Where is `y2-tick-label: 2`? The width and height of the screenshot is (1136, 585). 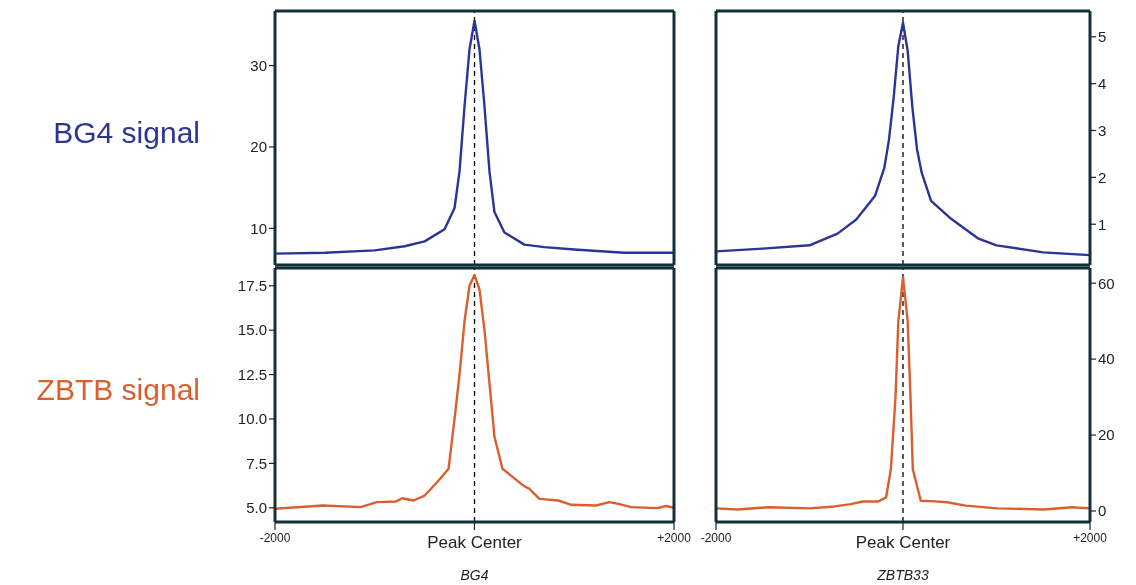
y2-tick-label: 2 is located at coordinates (1102, 177).